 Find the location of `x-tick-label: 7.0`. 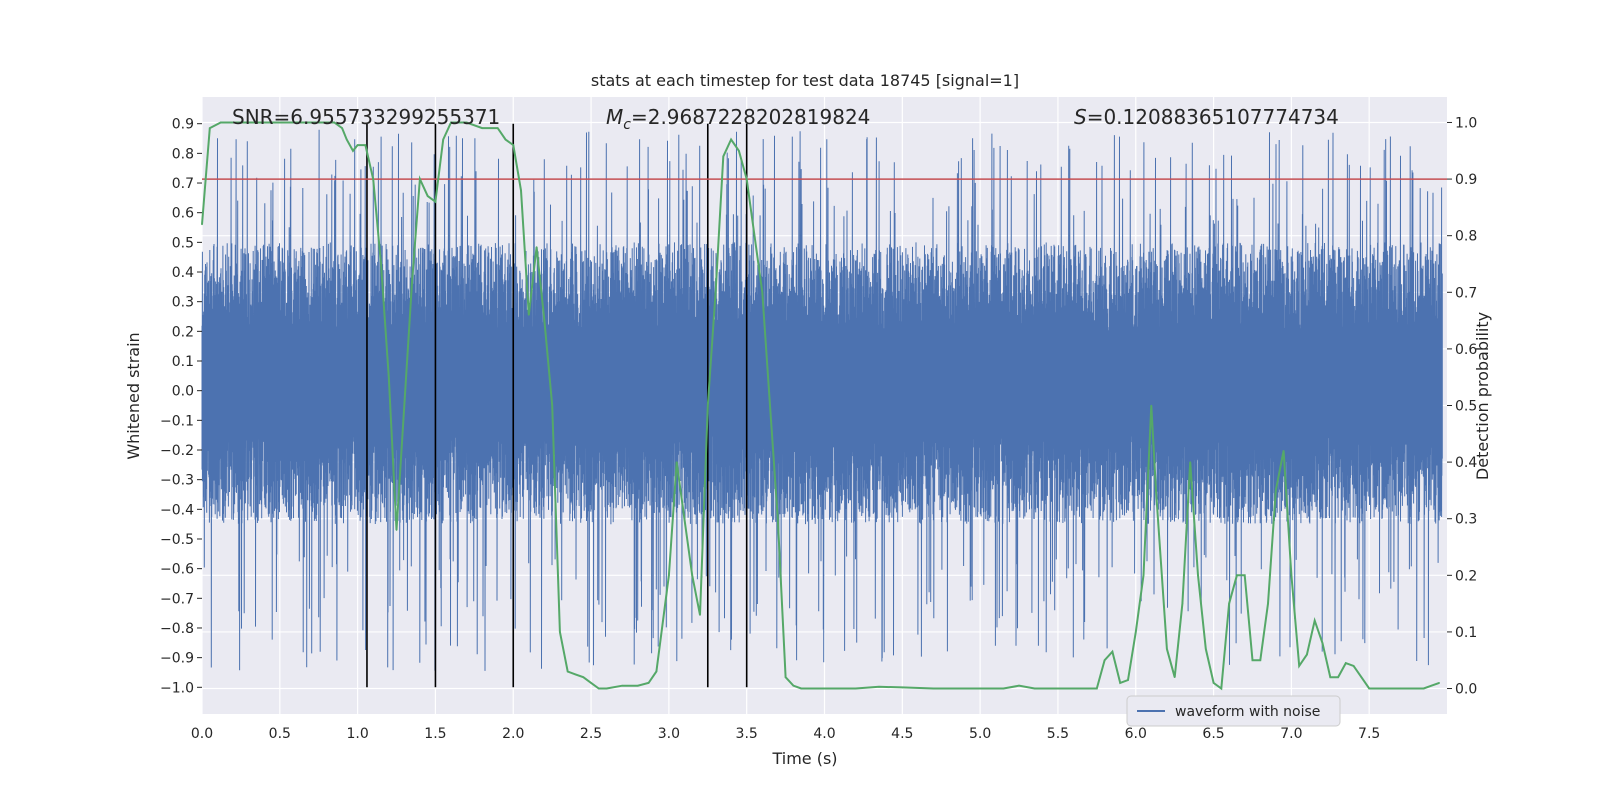

x-tick-label: 7.0 is located at coordinates (1291, 734).